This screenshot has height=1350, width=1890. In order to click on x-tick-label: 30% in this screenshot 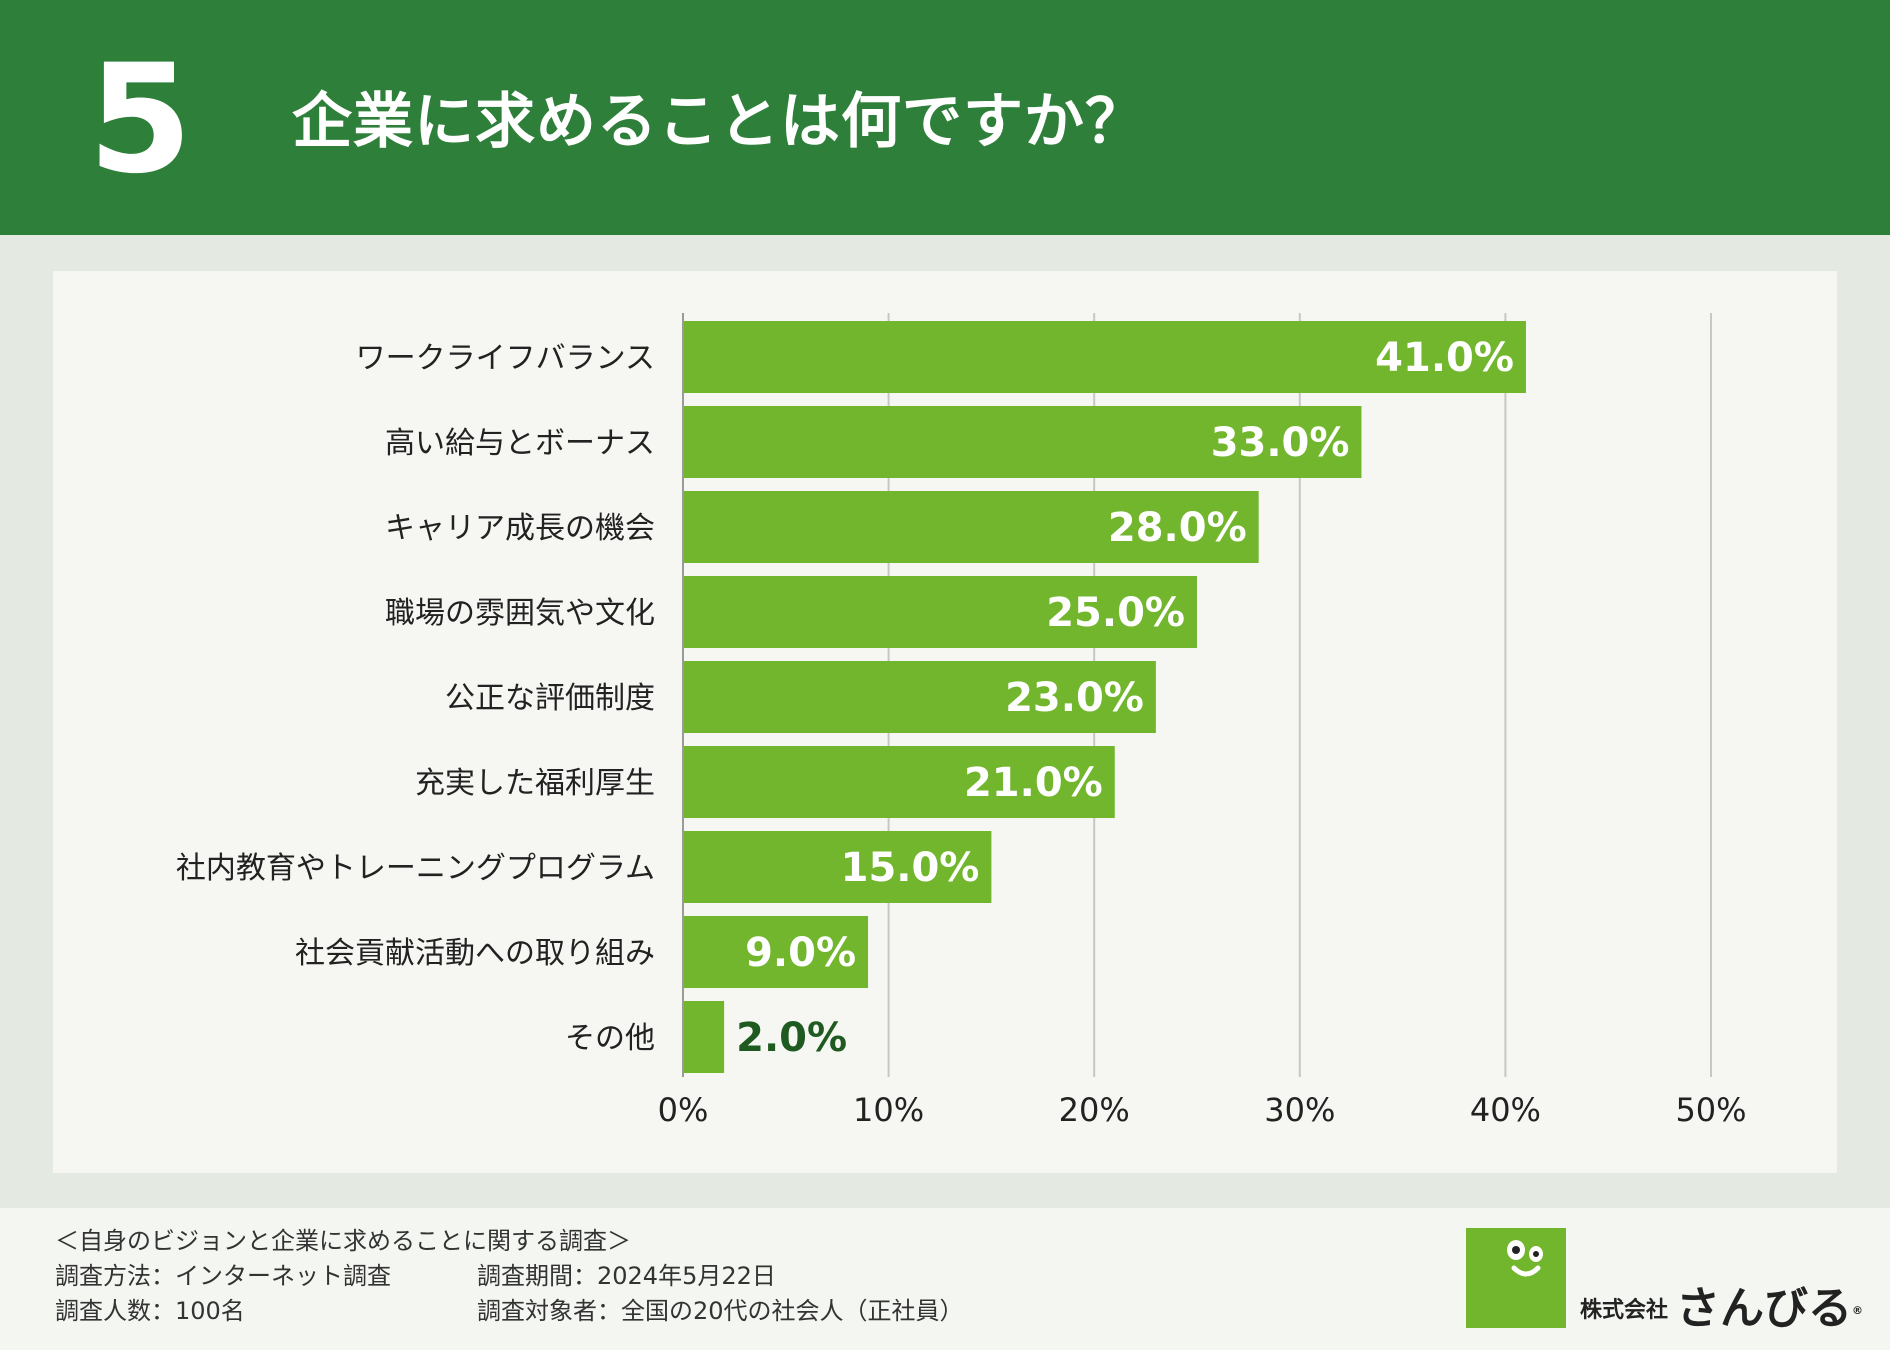, I will do `click(1299, 1110)`.